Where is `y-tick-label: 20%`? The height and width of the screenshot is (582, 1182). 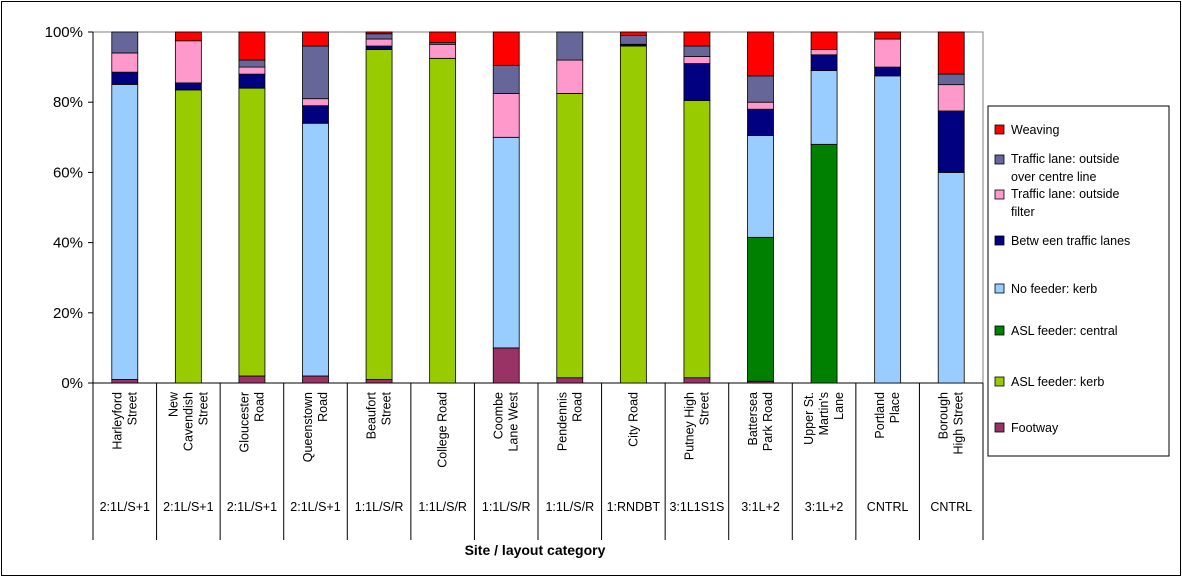 y-tick-label: 20% is located at coordinates (68, 313).